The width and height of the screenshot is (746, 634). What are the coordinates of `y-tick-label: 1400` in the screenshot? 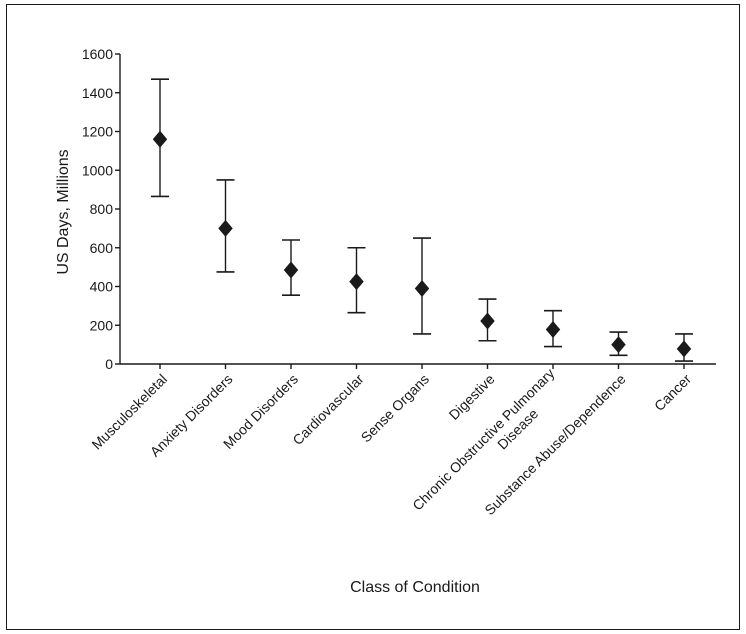 It's located at (97, 93).